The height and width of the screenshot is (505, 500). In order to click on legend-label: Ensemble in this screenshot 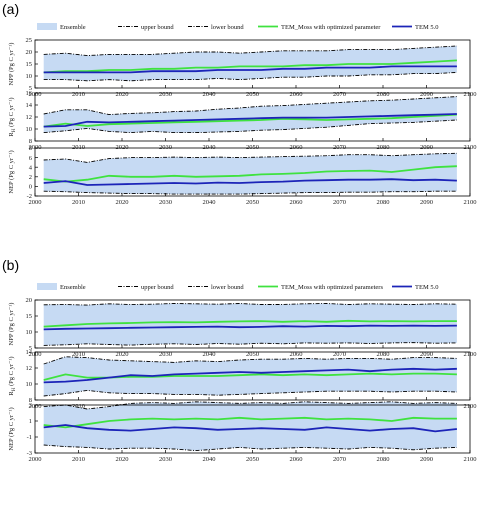, I will do `click(73, 27)`.